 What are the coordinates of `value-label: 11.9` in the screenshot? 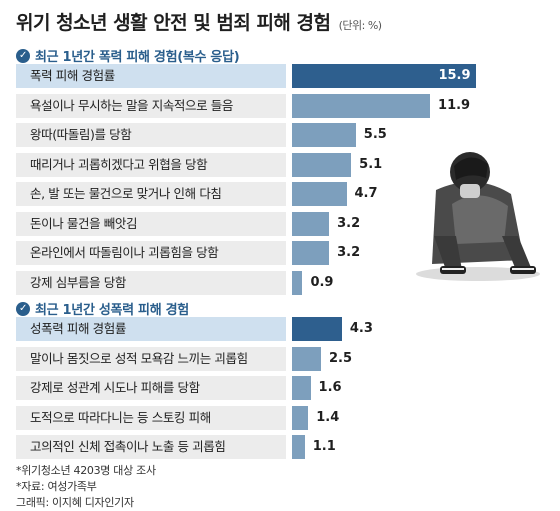 It's located at (454, 105).